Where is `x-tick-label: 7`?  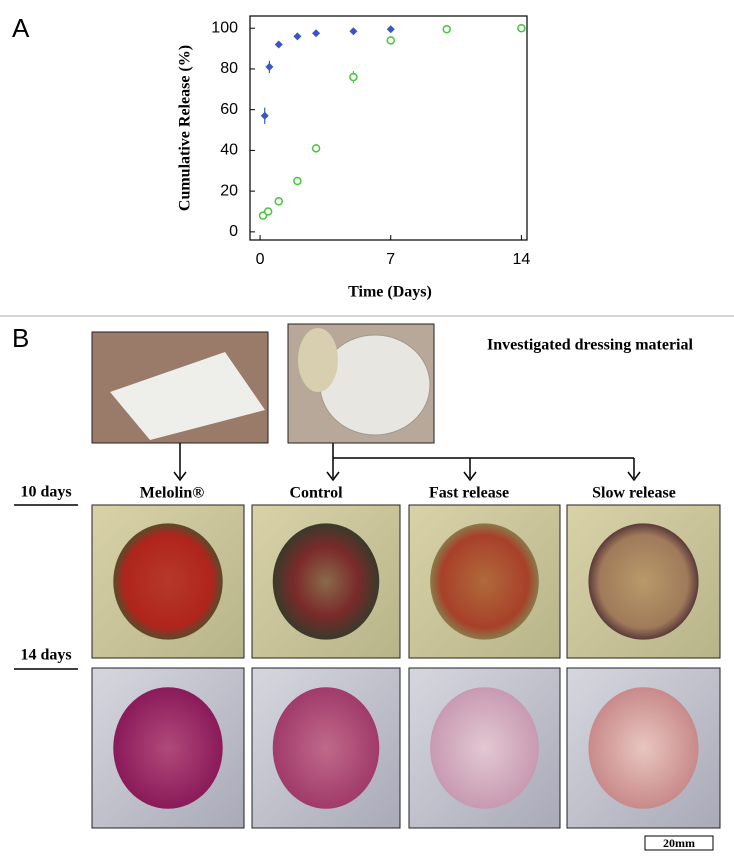
x-tick-label: 7 is located at coordinates (390, 259).